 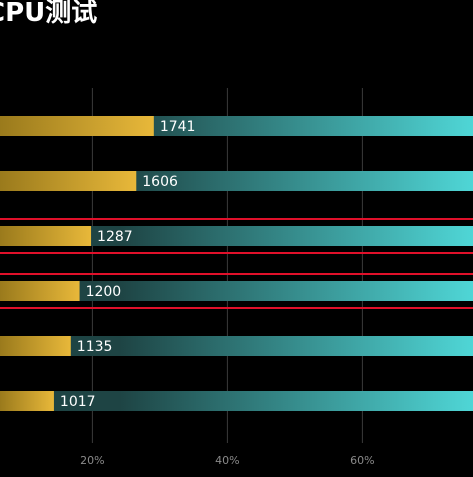 What do you see at coordinates (49, 14) in the screenshot?
I see `chart-title: CPU测试` at bounding box center [49, 14].